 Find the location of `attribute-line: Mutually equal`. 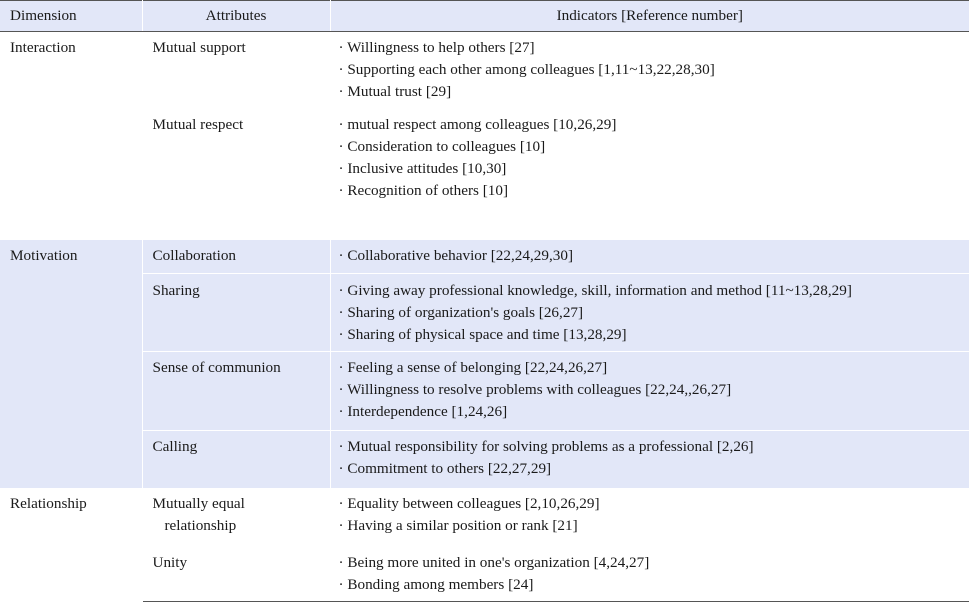

attribute-line: Mutually equal is located at coordinates (241, 504).